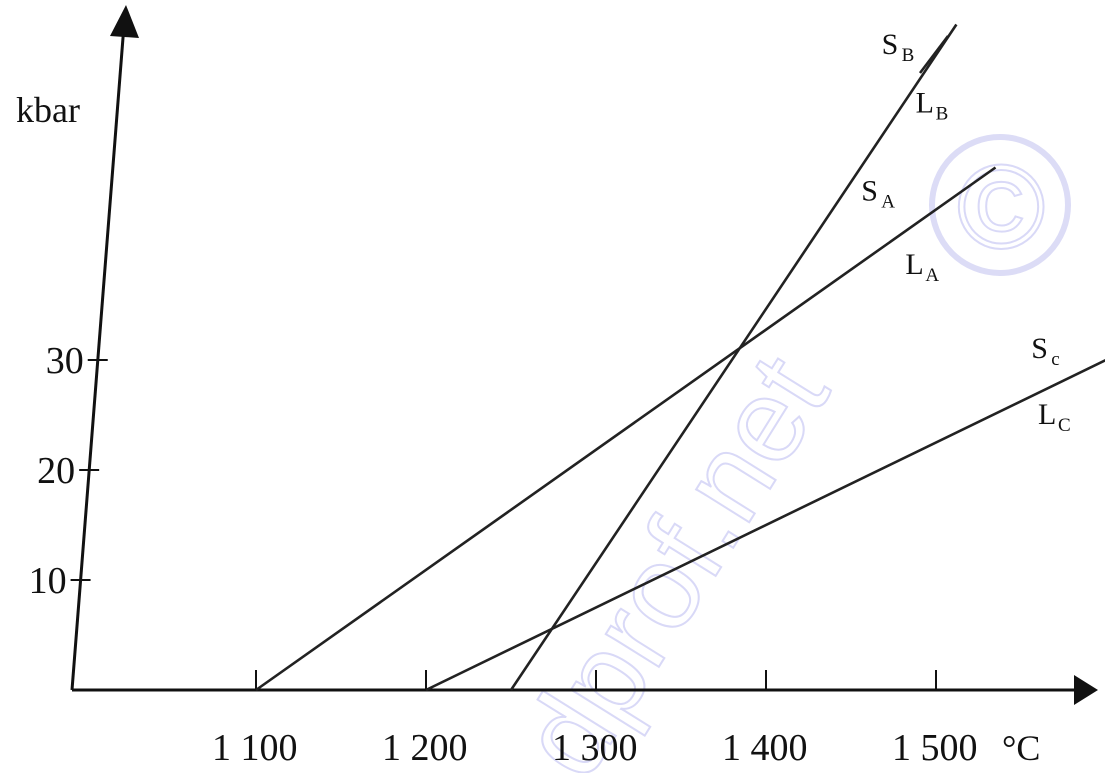 The width and height of the screenshot is (1105, 778). Describe the element at coordinates (765, 748) in the screenshot. I see `x-tick-label: 1 400` at that location.